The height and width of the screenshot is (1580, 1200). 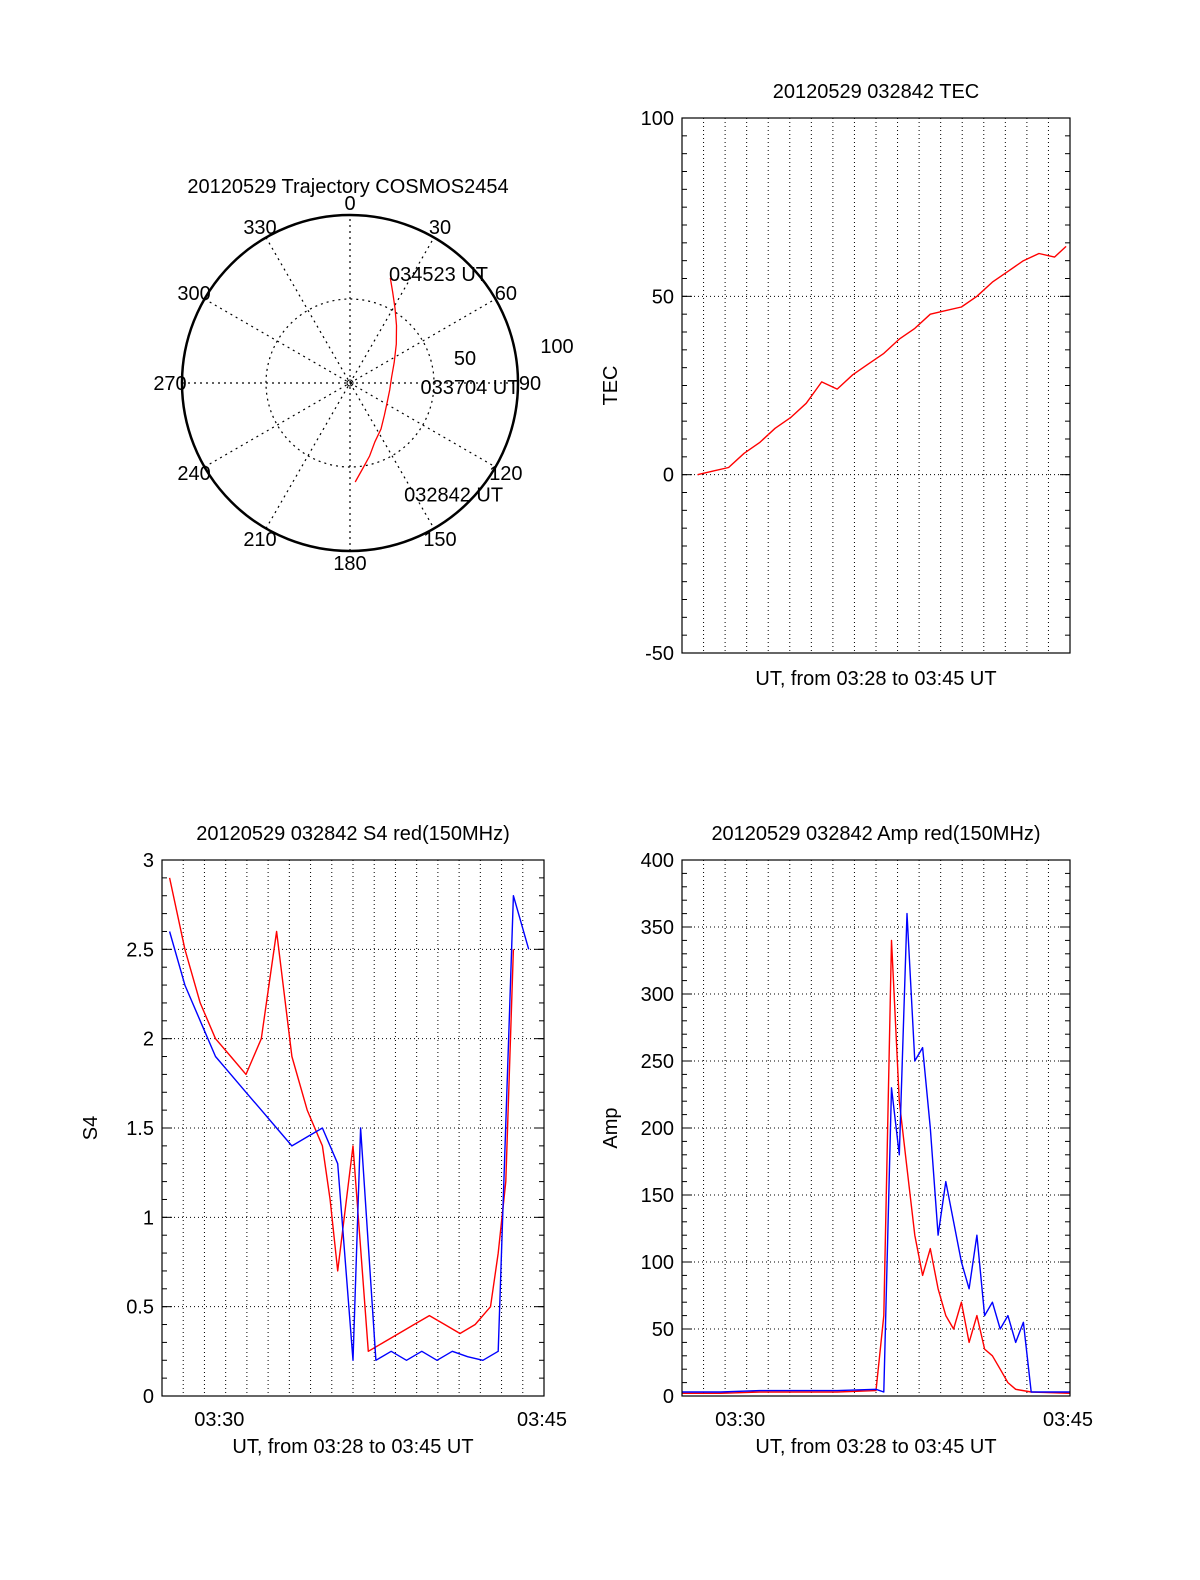 What do you see at coordinates (657, 1129) in the screenshot?
I see `y-tick-label: 200` at bounding box center [657, 1129].